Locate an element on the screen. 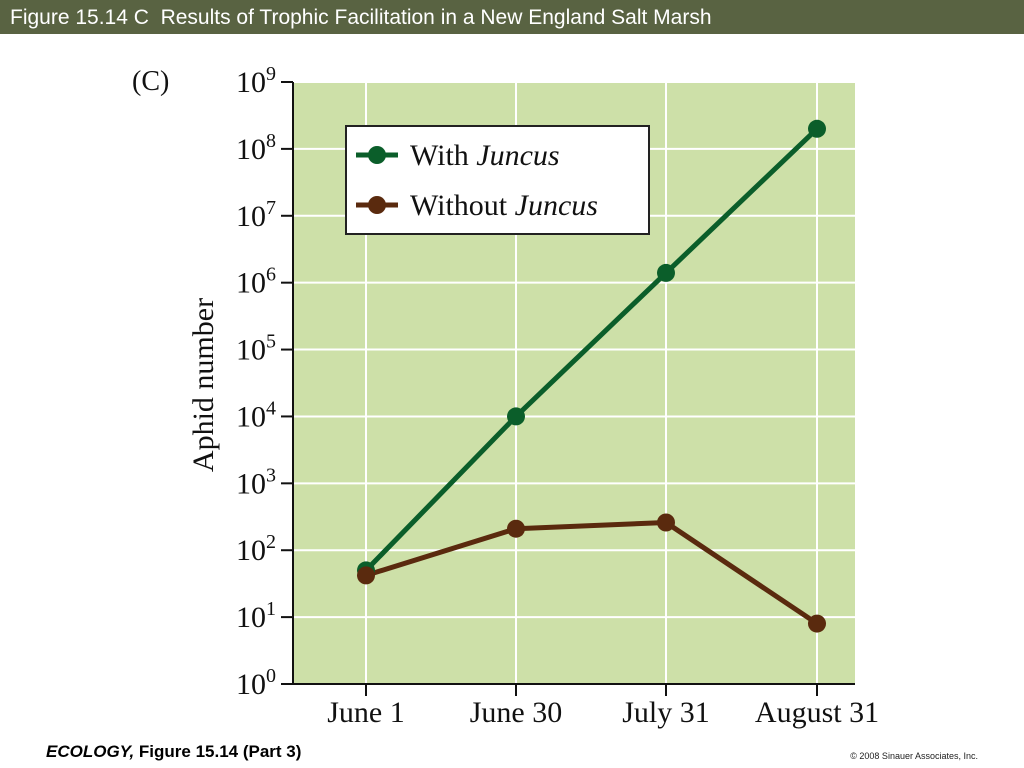 Image resolution: width=1024 pixels, height=768 pixels. y-tick-label: 10⁷ is located at coordinates (256, 215).